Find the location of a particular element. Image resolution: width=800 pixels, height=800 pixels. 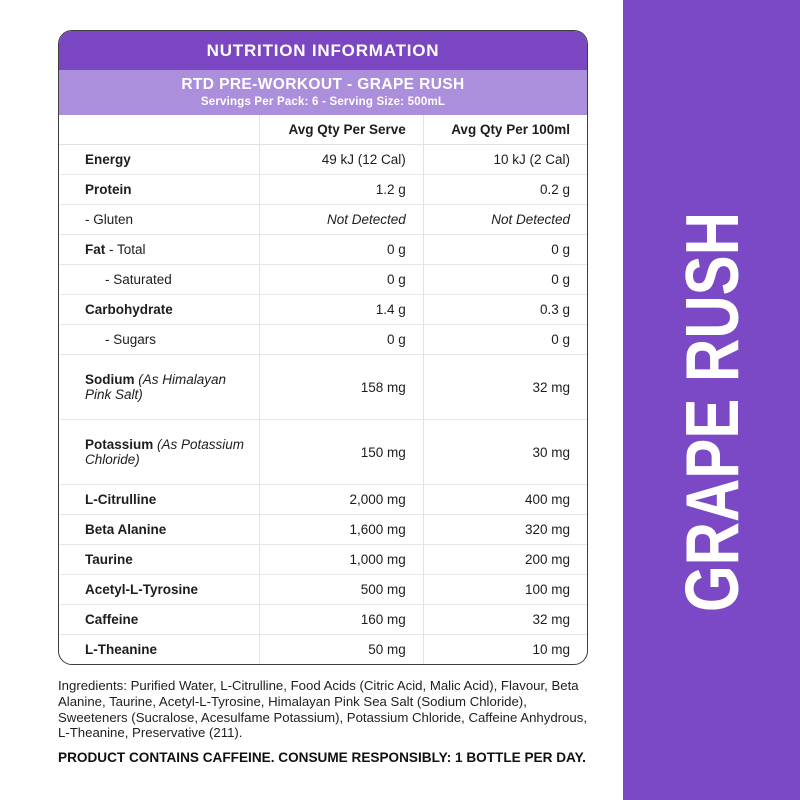

row-label: Protein is located at coordinates (159, 189).